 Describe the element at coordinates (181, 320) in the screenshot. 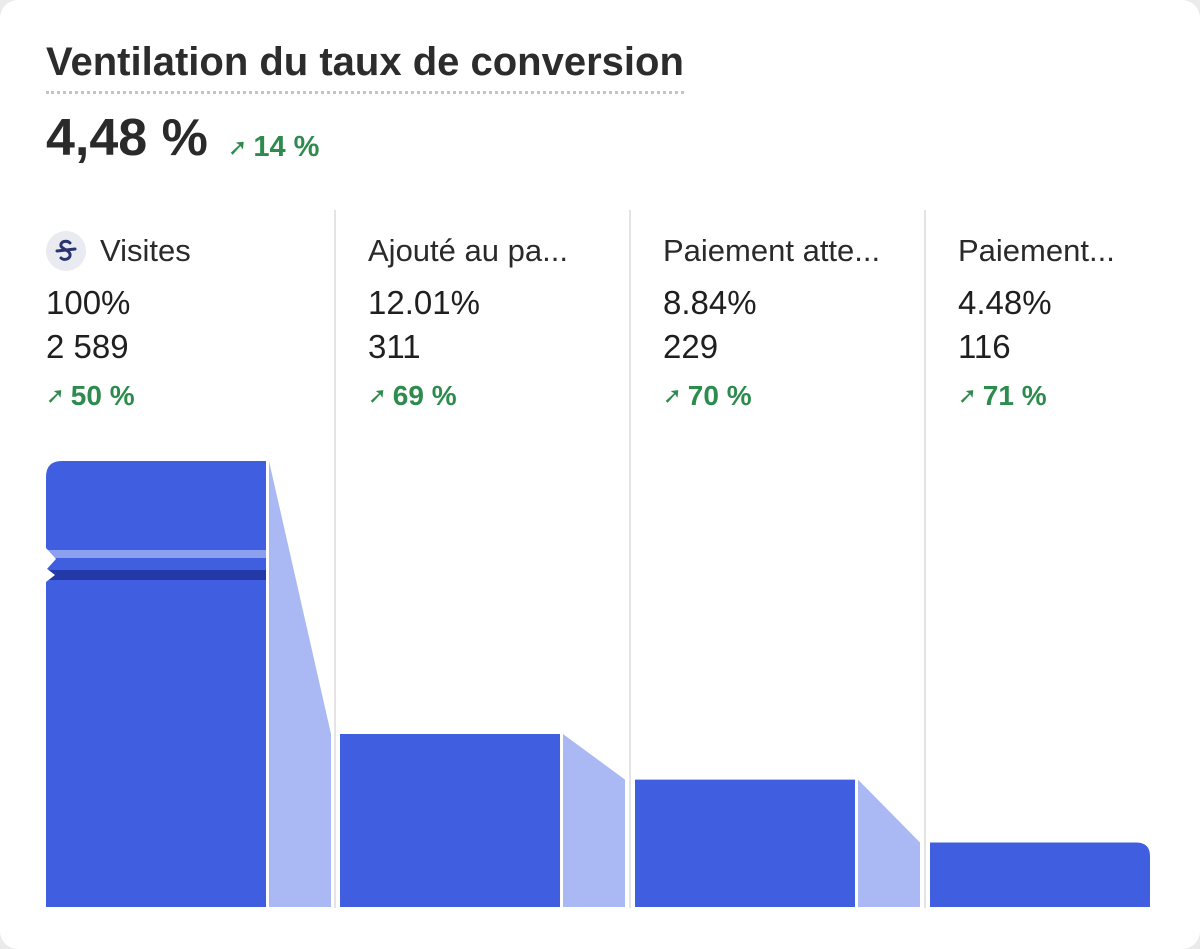

I see `stage-column-visits: Visites 100% 2 589 ➚ 50 %` at that location.